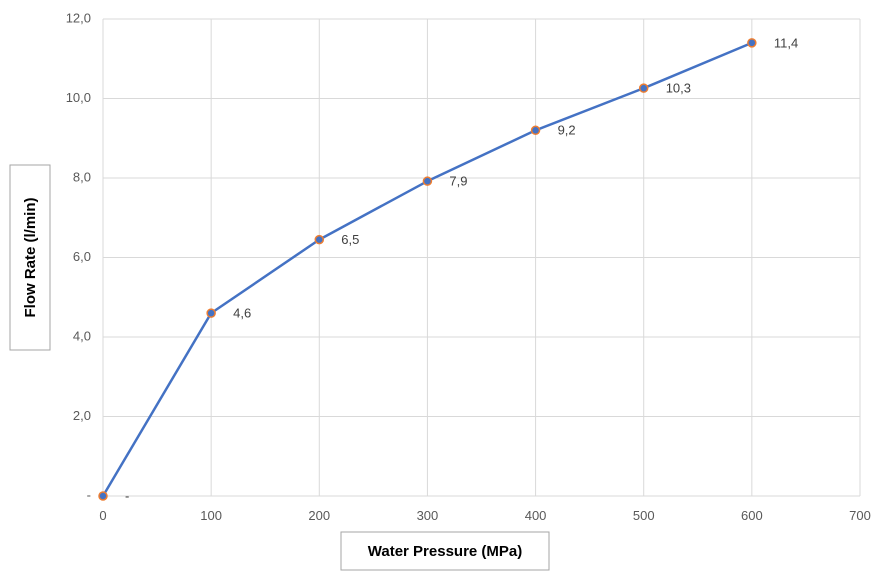 The image size is (877, 573). I want to click on x-tick-label: 100, so click(211, 515).